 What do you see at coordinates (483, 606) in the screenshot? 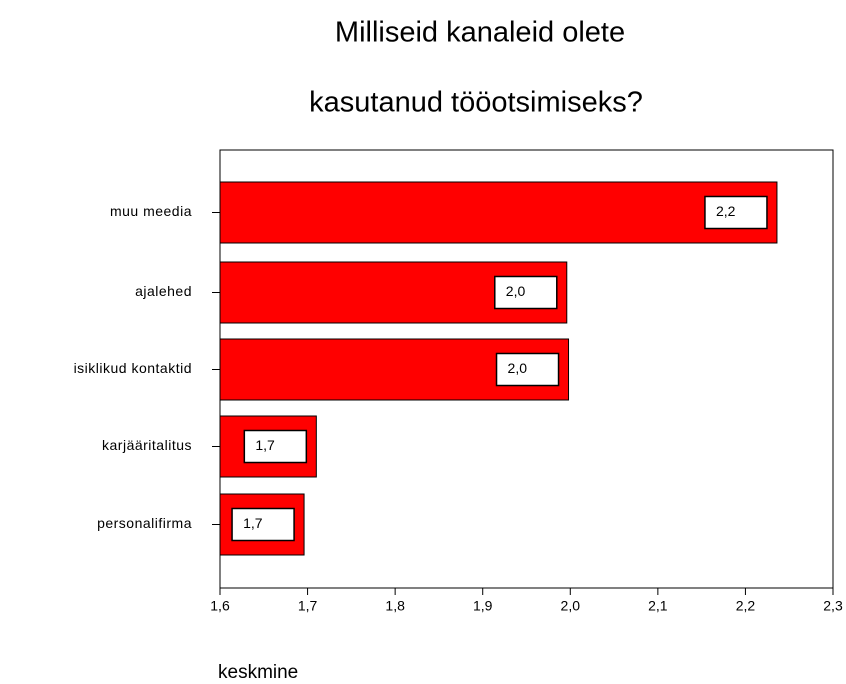
I see `x-tick-label: 1,9` at bounding box center [483, 606].